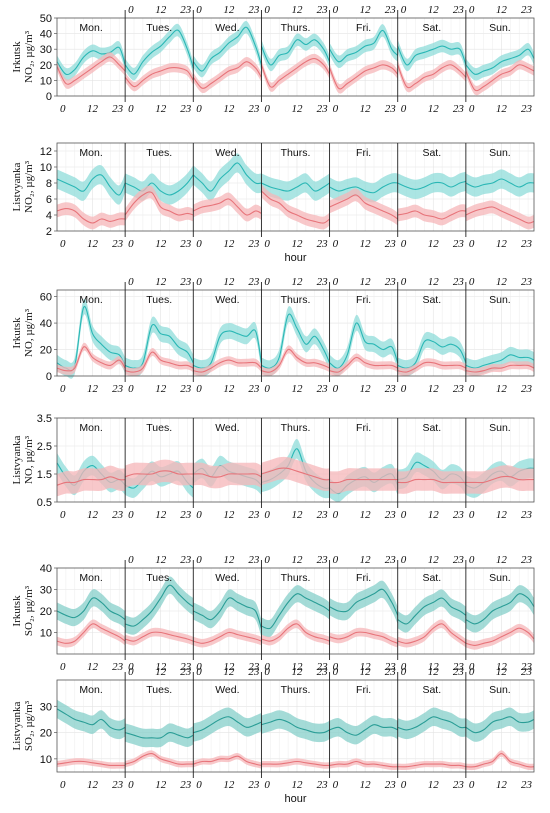 This screenshot has height=813, width=550. What do you see at coordinates (49, 184) in the screenshot?
I see `y-tick-label: 8` at bounding box center [49, 184].